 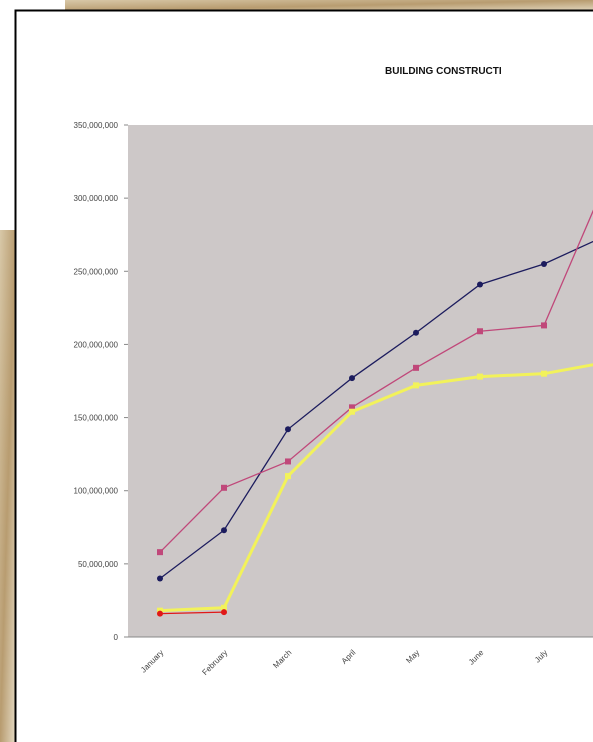 I want to click on chart-title: BUILDING CONSTRUCTI, so click(x=443, y=71).